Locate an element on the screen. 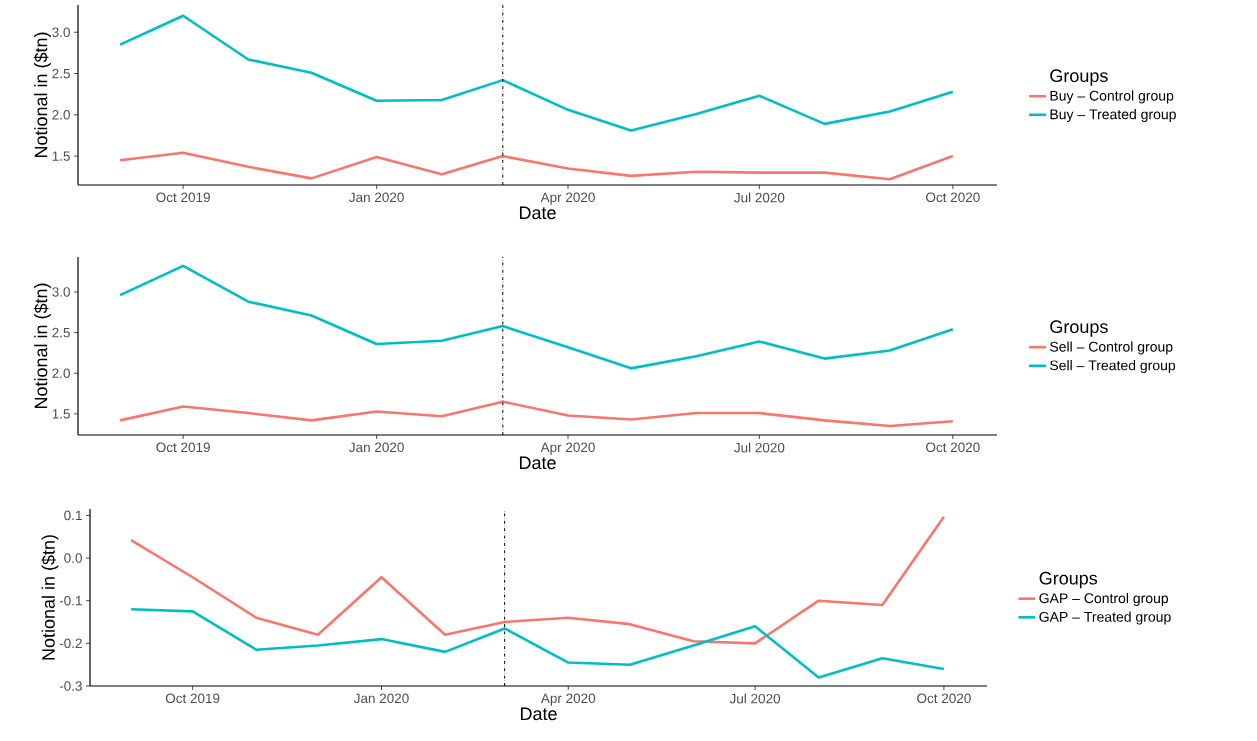 The height and width of the screenshot is (741, 1257). legend-label: Buy – Treated group is located at coordinates (1113, 116).